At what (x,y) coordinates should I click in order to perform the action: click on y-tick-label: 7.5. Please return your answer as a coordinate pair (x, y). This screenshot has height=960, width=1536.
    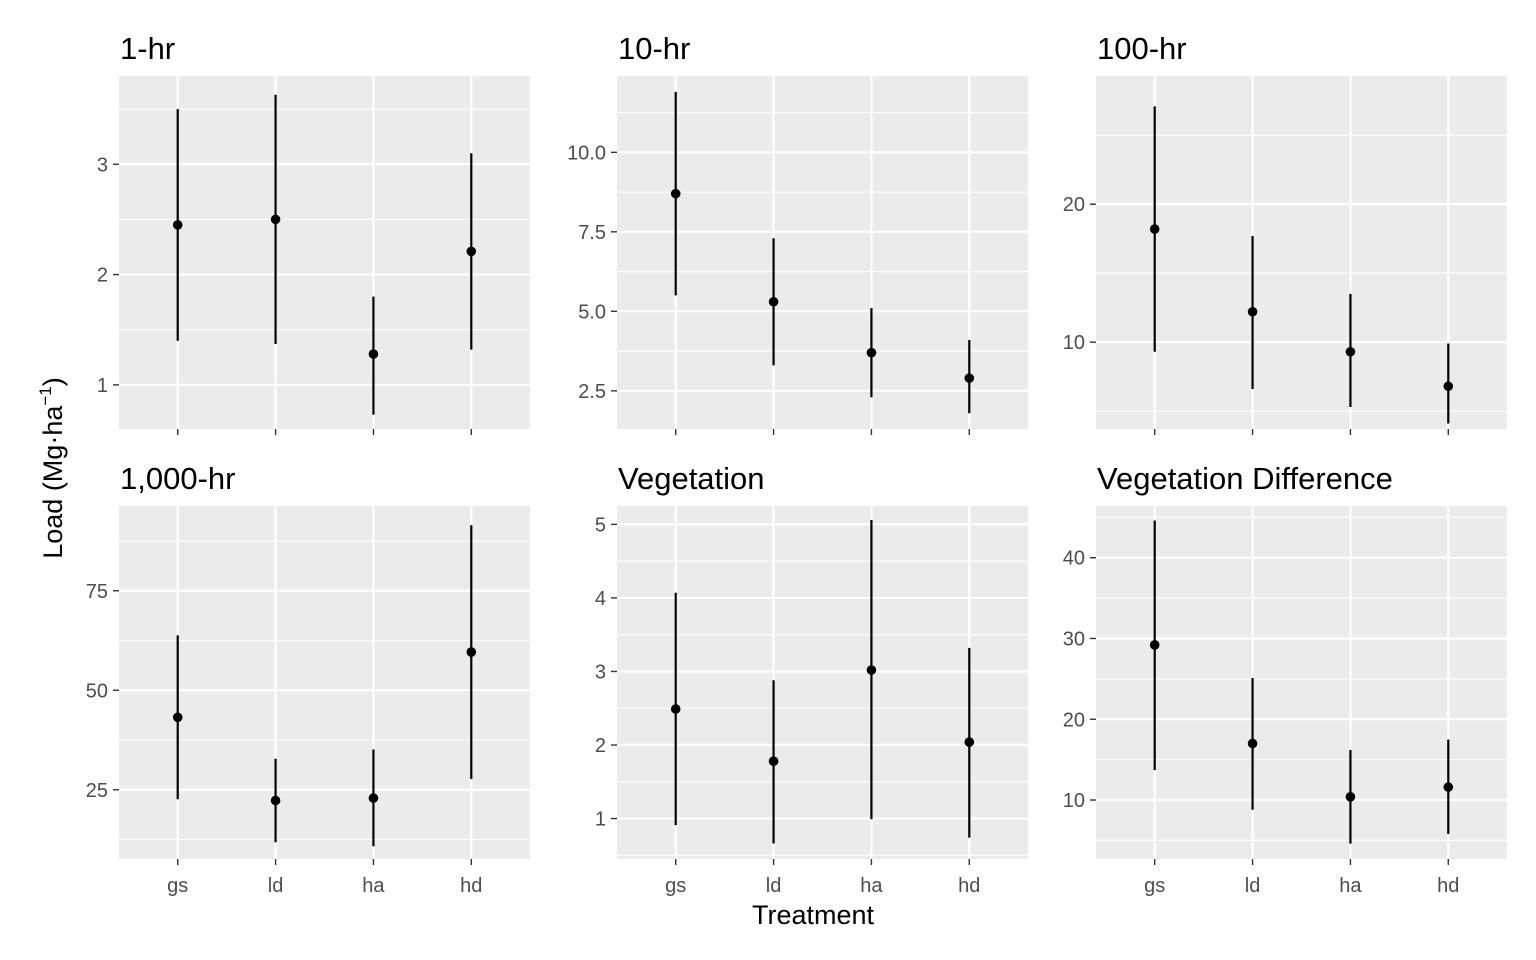
    Looking at the image, I should click on (592, 233).